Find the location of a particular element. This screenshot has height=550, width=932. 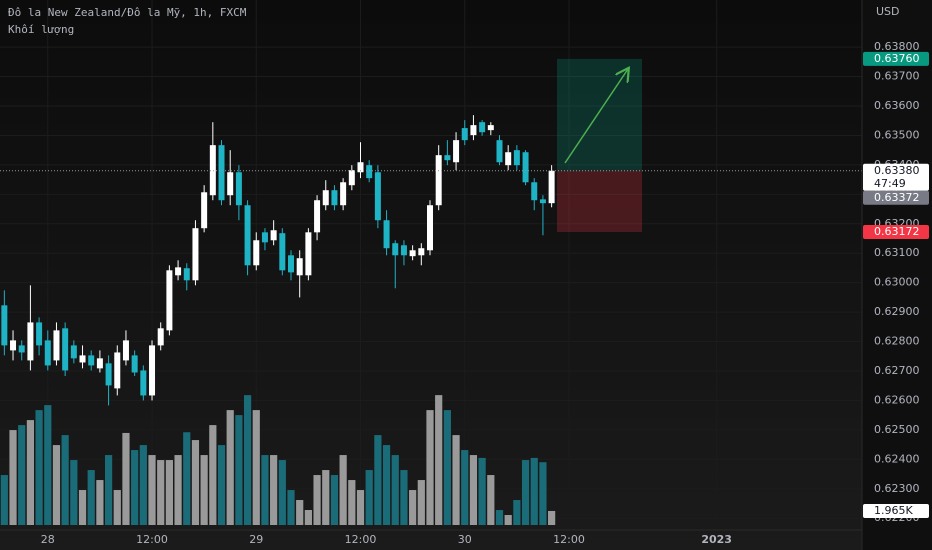

volume-pane is located at coordinates (278, 460).